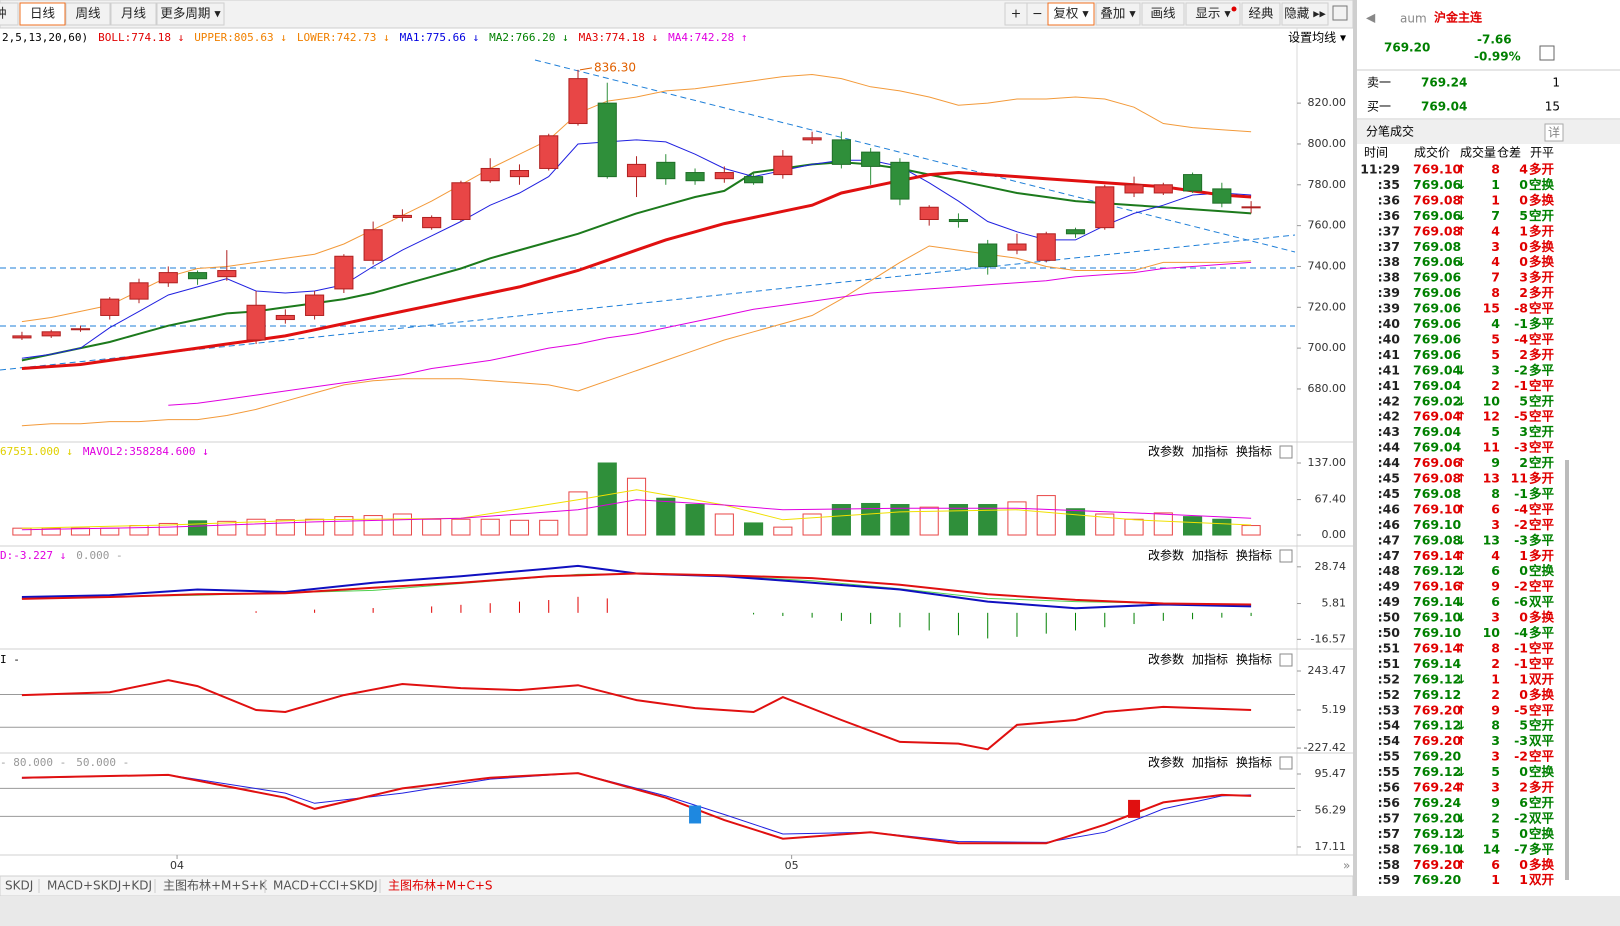 This screenshot has height=926, width=1620. Describe the element at coordinates (325, 886) in the screenshot. I see `indicator-tab: MACD+CCI+SKDJ` at that location.